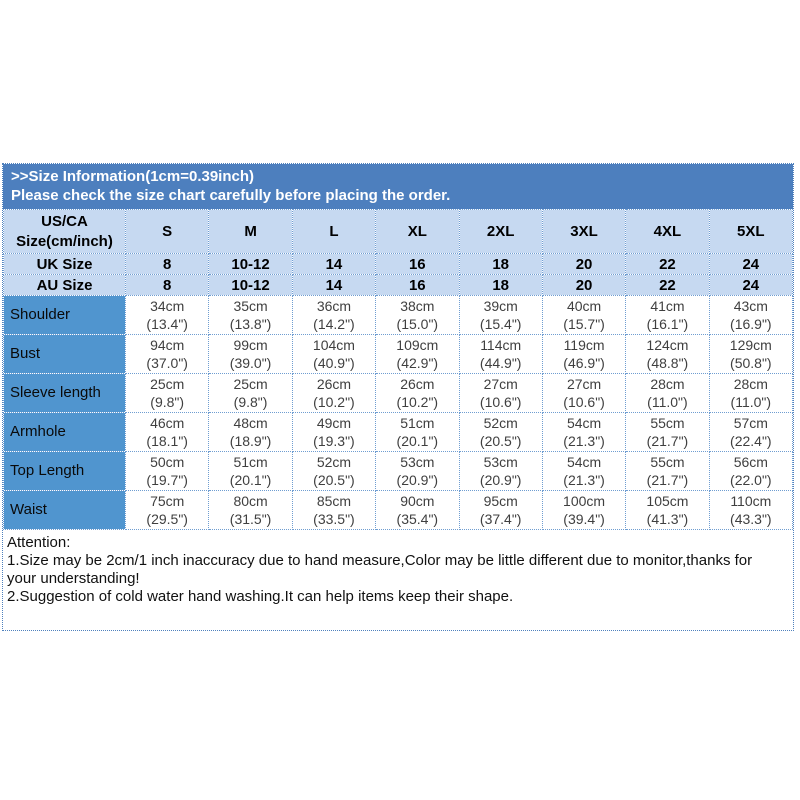 The height and width of the screenshot is (800, 800). What do you see at coordinates (334, 285) in the screenshot?
I see `au-size-cell: 14` at bounding box center [334, 285].